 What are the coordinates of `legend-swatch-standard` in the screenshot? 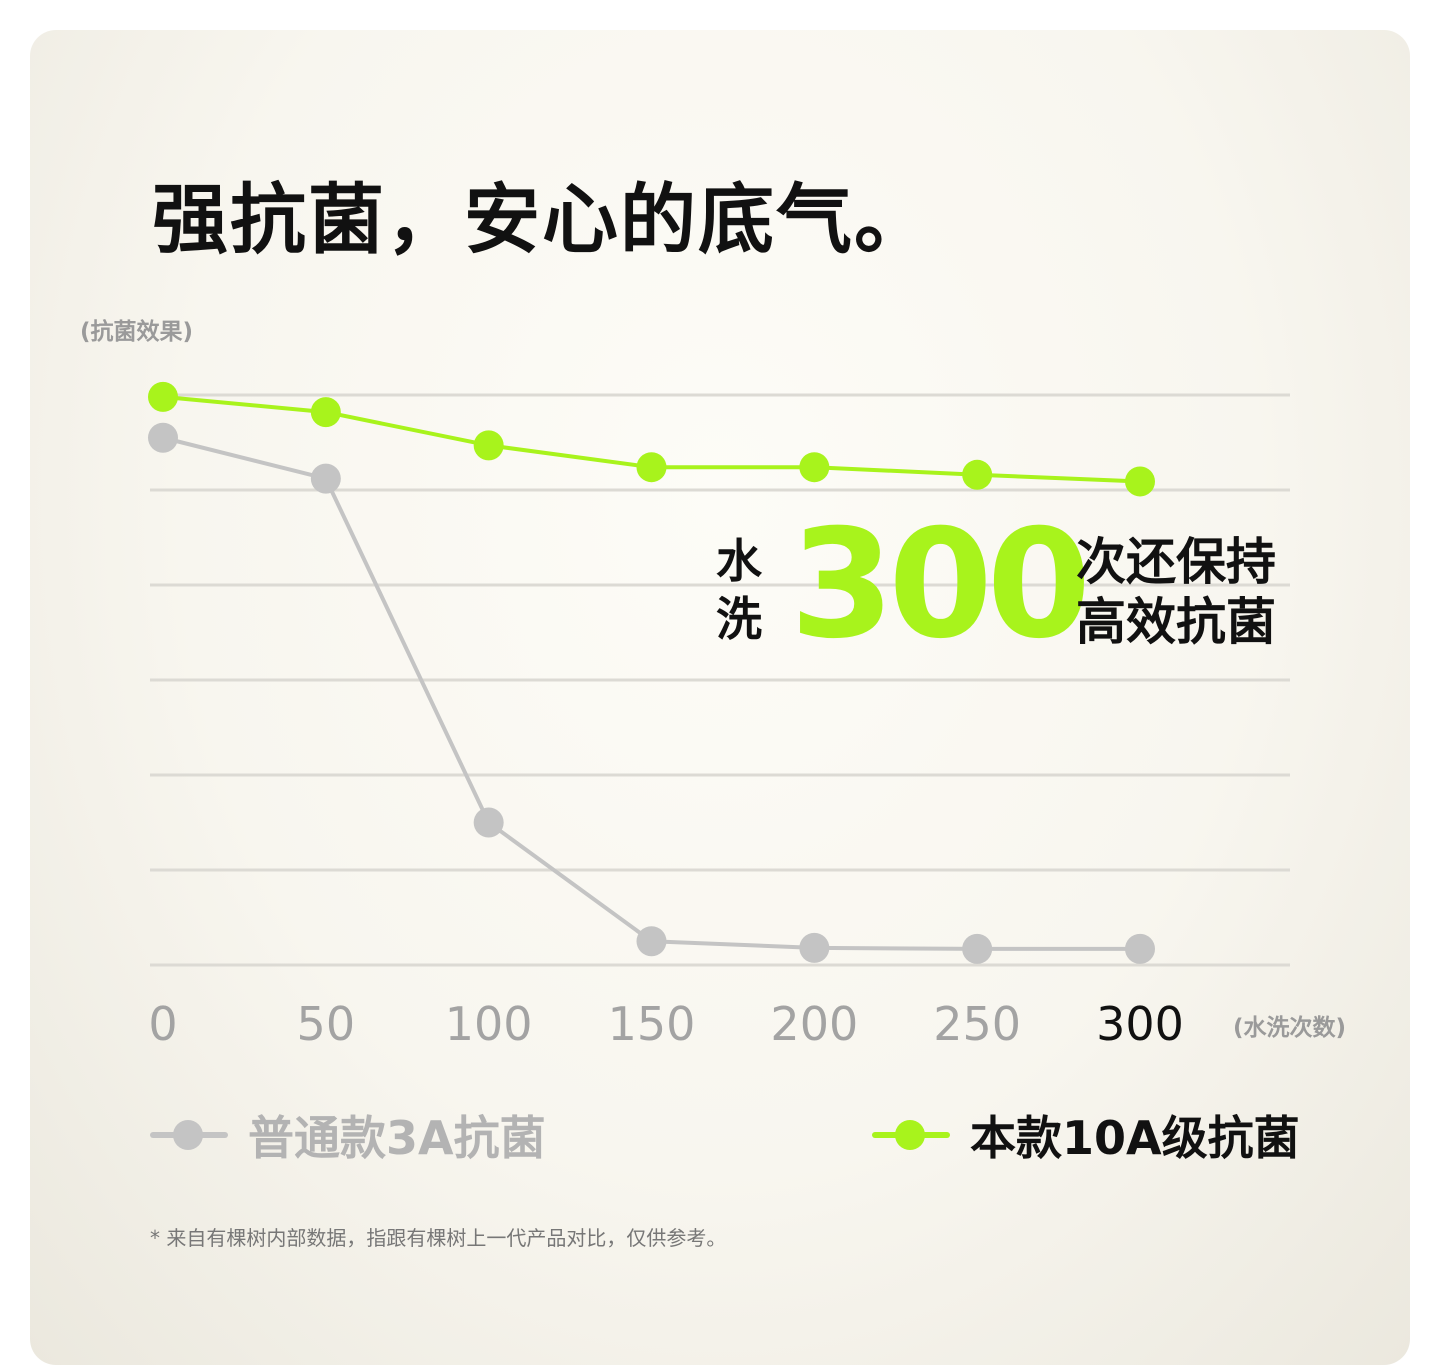 It's located at (189, 1135).